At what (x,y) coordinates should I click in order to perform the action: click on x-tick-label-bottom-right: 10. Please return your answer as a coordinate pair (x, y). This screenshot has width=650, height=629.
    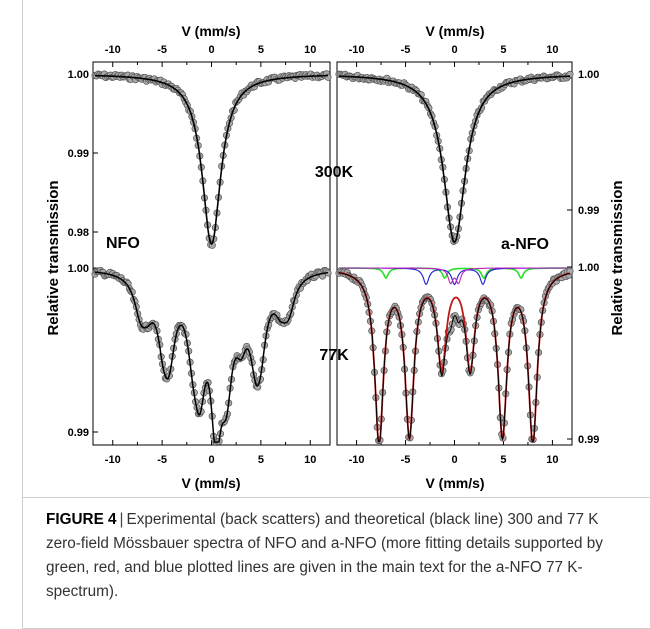
    Looking at the image, I should click on (552, 460).